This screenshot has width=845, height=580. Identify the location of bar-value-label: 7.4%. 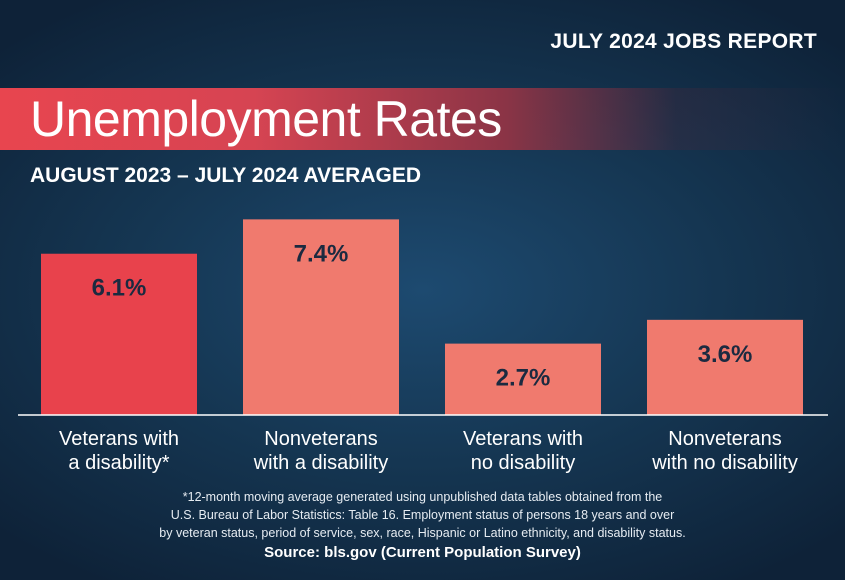
(321, 253).